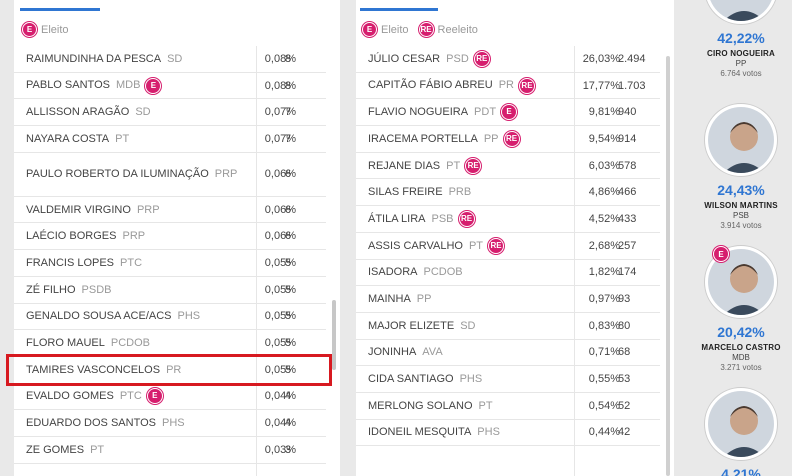 This screenshot has width=792, height=476. I want to click on vote-percentage: 1,82%, so click(604, 272).